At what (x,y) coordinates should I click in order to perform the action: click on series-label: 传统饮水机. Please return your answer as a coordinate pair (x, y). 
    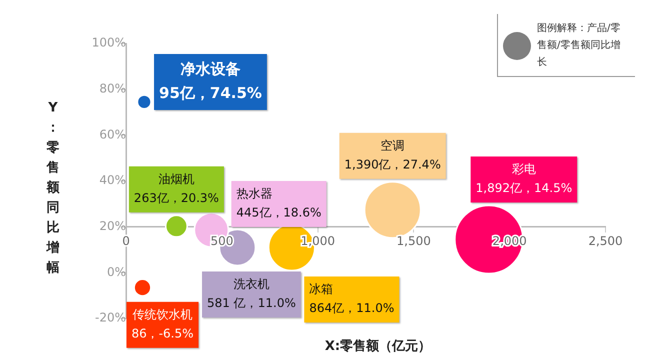
    Looking at the image, I should click on (162, 315).